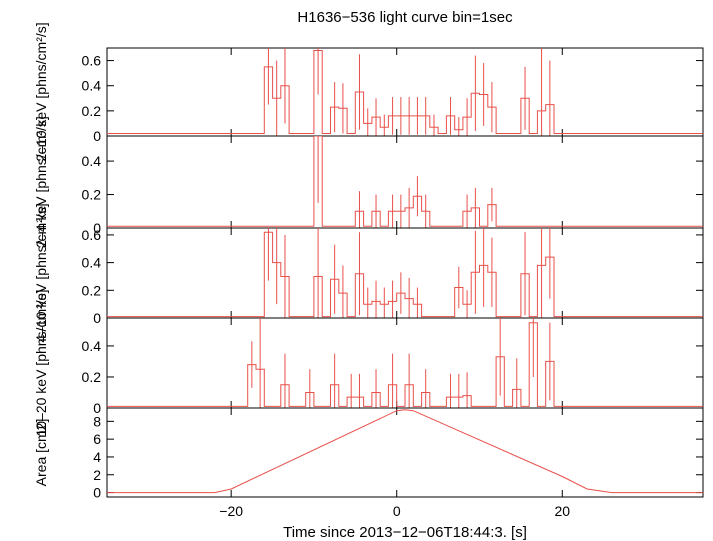  I want to click on y-tick-label: 8, so click(97, 421).